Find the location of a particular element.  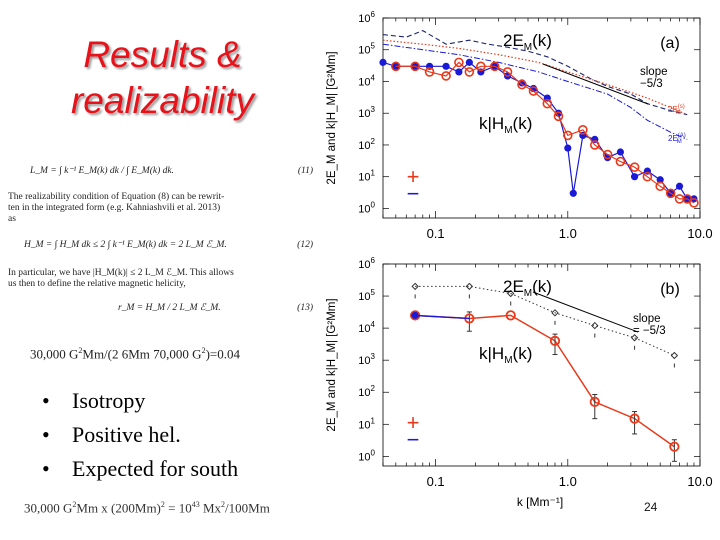

y-tick-label: 10³ is located at coordinates (366, 112).